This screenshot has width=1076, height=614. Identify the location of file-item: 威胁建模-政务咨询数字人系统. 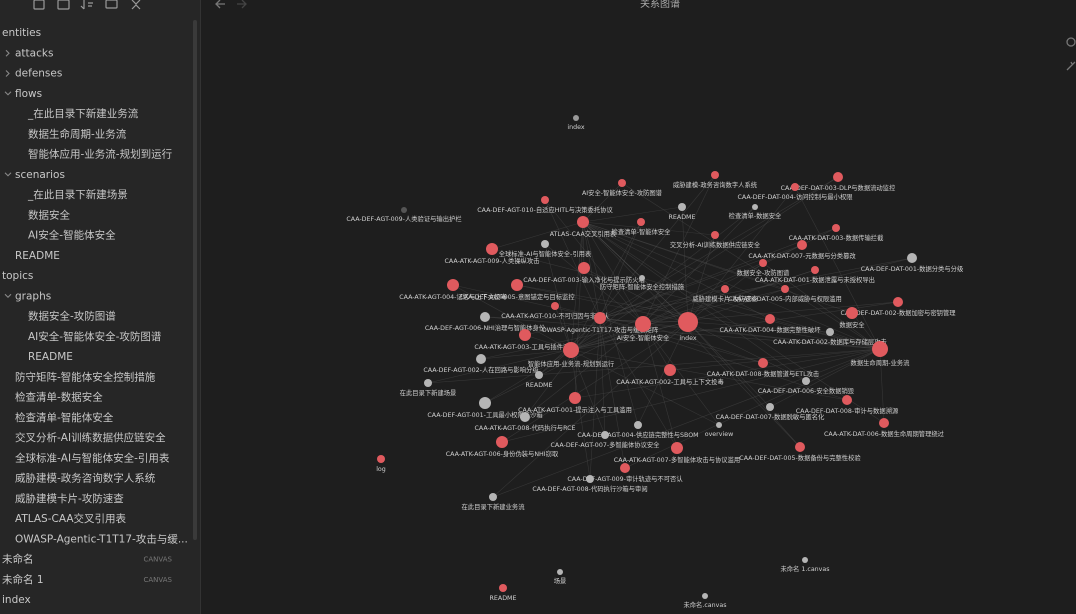
(85, 478).